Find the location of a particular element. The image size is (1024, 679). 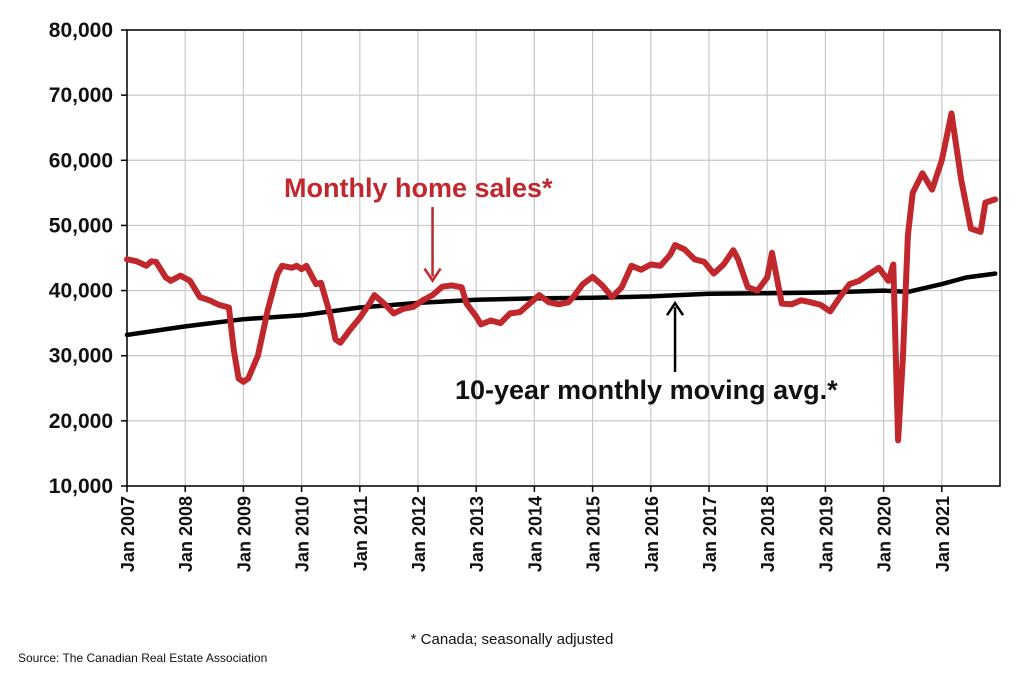

y-tick-label: 10,000 is located at coordinates (81, 486).